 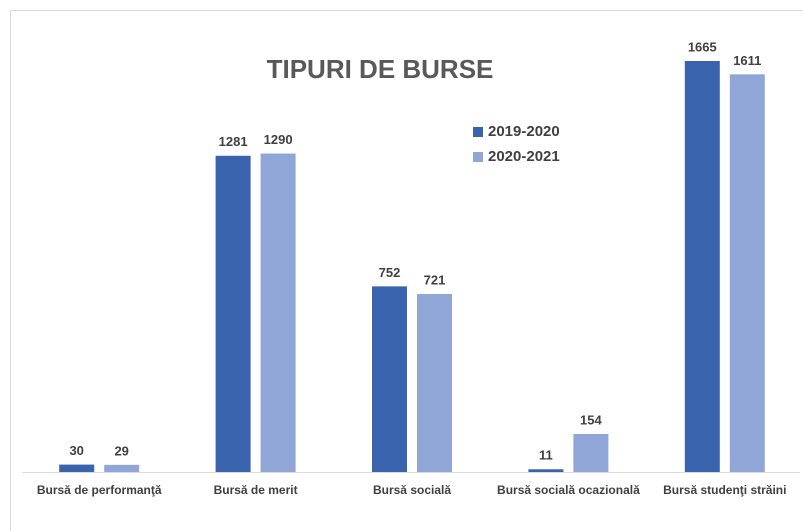 I want to click on data-label: 752, so click(x=390, y=272).